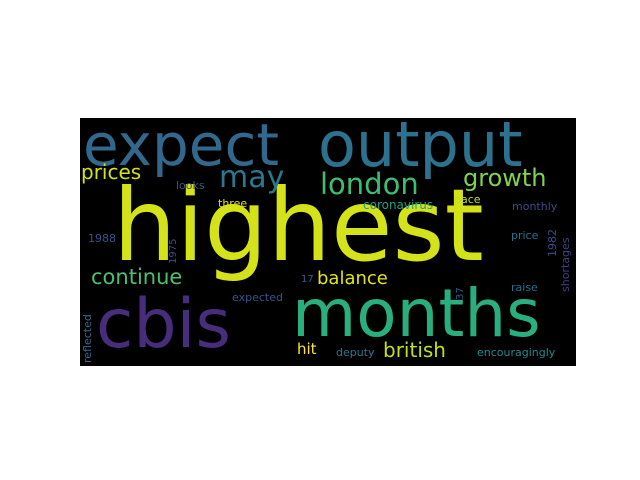 Image resolution: width=640 pixels, height=480 pixels. Describe the element at coordinates (257, 297) in the screenshot. I see `word-expected: expected` at that location.